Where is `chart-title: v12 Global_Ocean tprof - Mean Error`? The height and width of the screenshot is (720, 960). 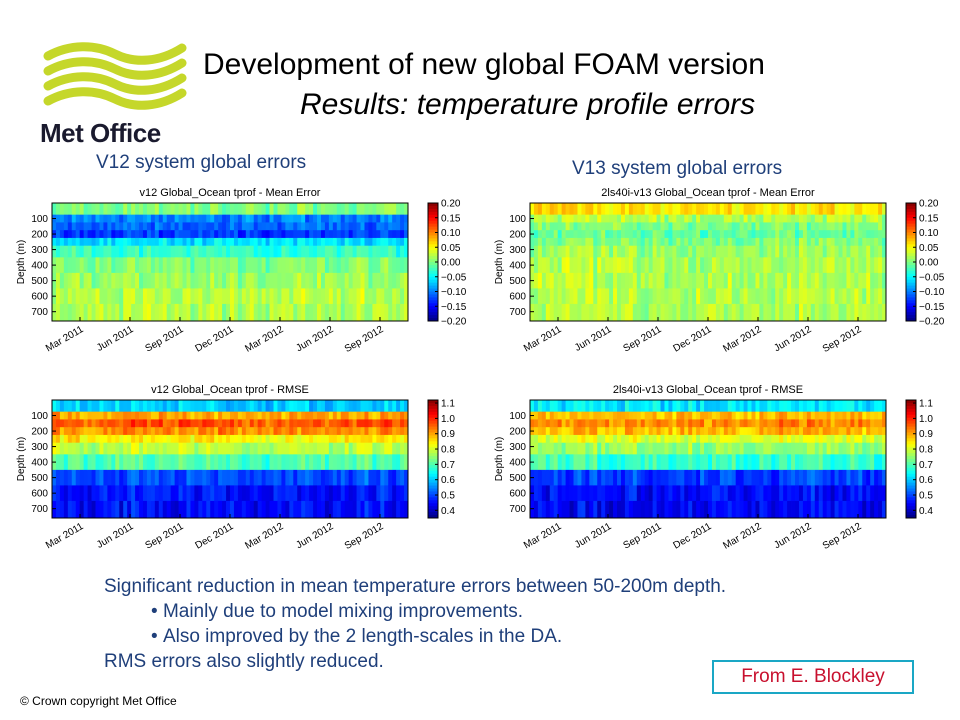
chart-title: v12 Global_Ocean tprof - Mean Error is located at coordinates (230, 193).